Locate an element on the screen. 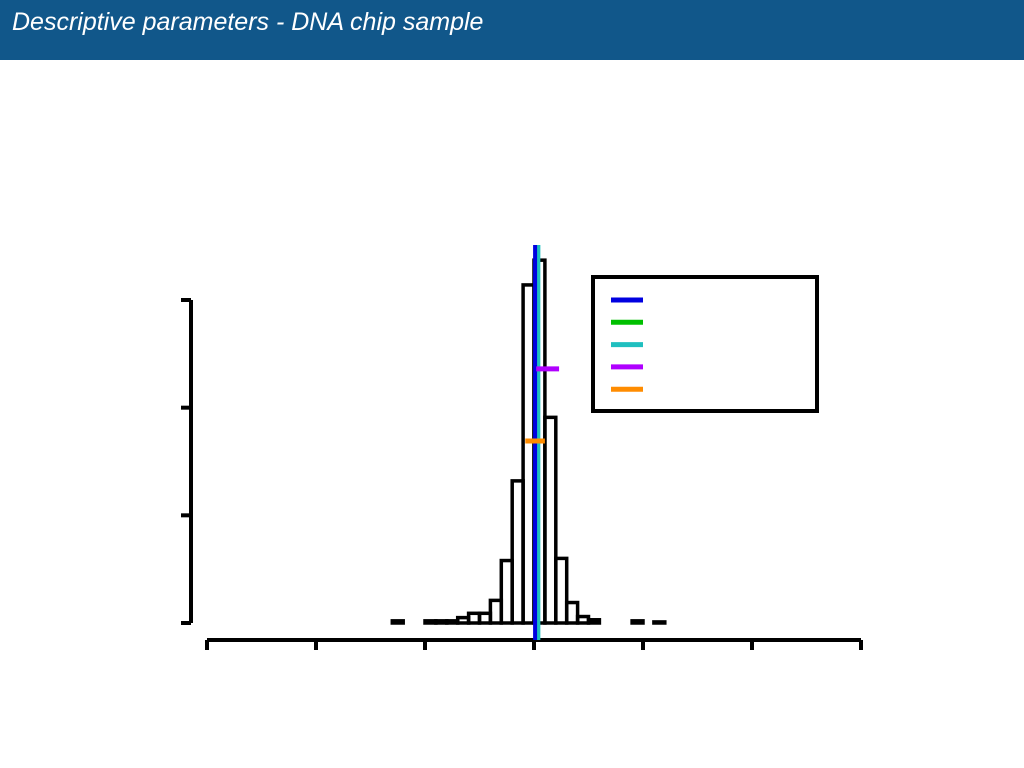 The width and height of the screenshot is (1024, 768). header-title: Descriptive parameters - DNA chip sample is located at coordinates (248, 22).